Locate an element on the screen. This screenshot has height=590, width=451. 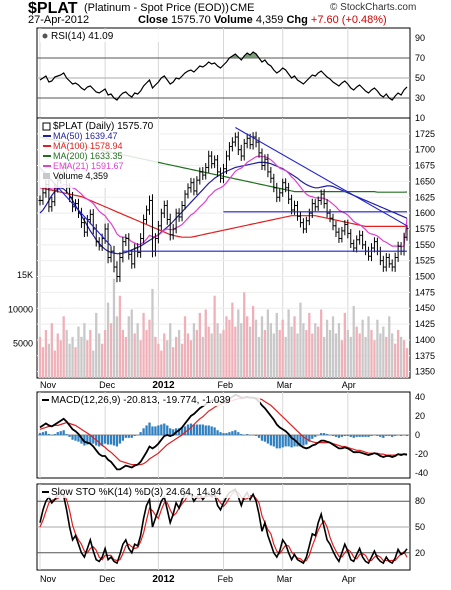
x-tick-label: Dec is located at coordinates (107, 385).